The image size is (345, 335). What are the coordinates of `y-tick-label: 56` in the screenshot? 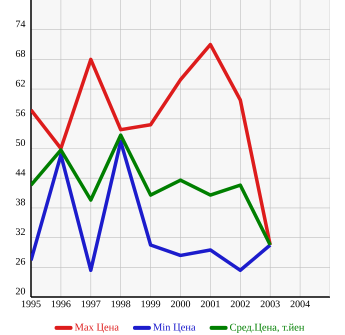 It's located at (21, 113).